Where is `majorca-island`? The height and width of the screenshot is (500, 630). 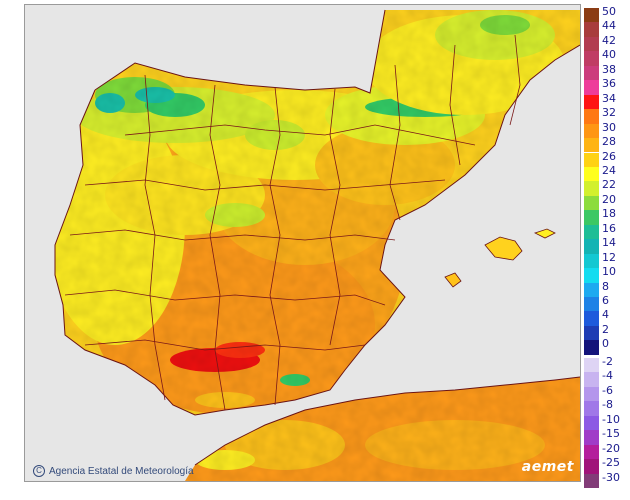
majorca-island is located at coordinates (503, 248).